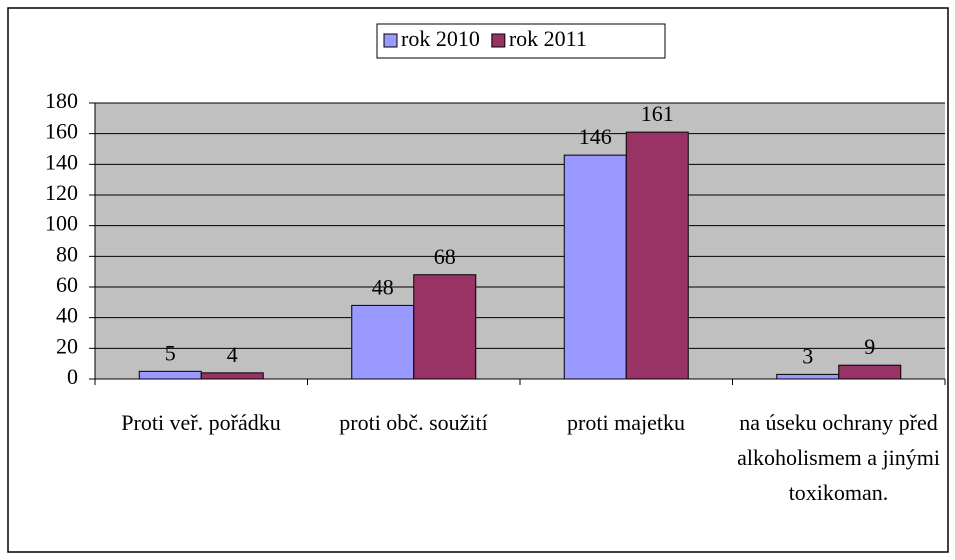 The width and height of the screenshot is (955, 560). Describe the element at coordinates (595, 136) in the screenshot. I see `data-label: 146` at that location.